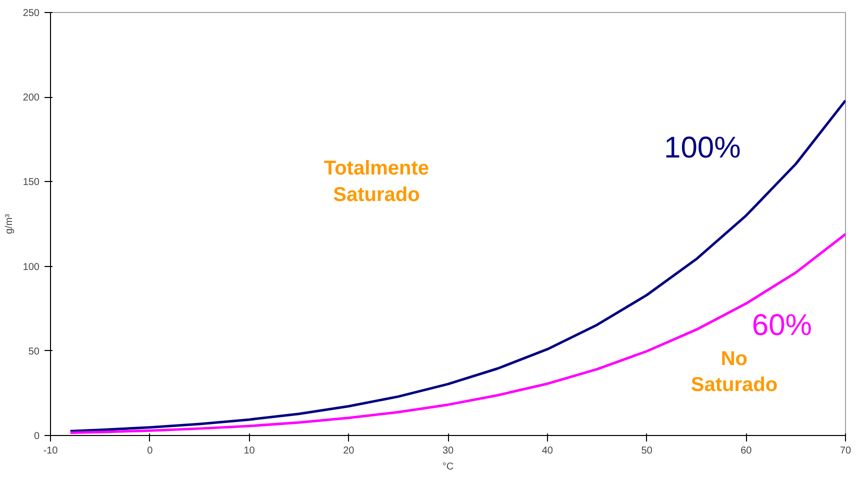 The image size is (861, 479). Describe the element at coordinates (349, 451) in the screenshot. I see `x-tick-label: 20` at that location.